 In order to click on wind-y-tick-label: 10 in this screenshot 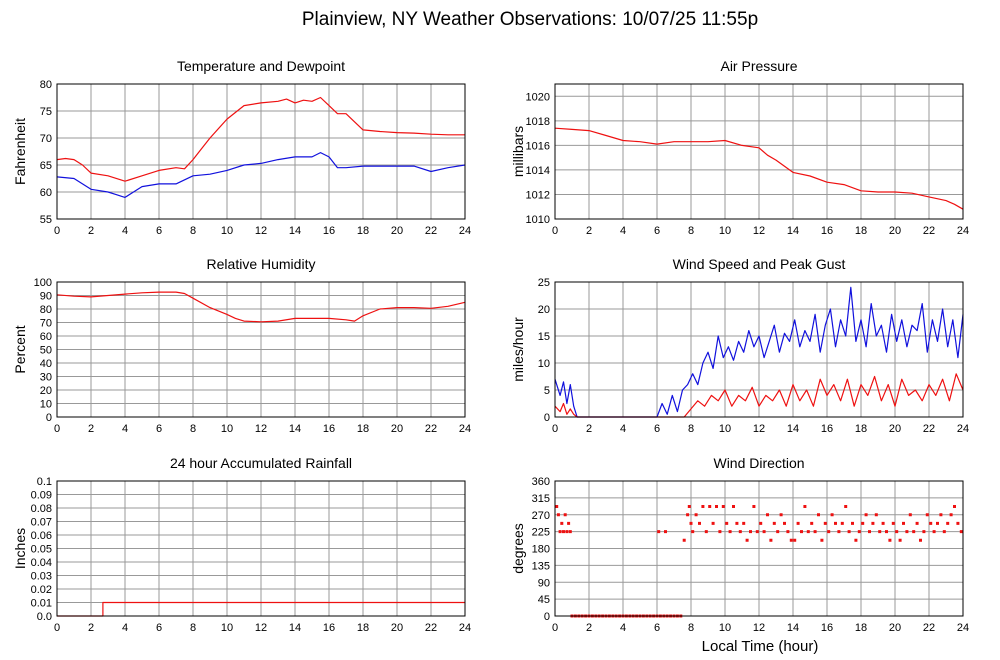, I will do `click(544, 364)`.